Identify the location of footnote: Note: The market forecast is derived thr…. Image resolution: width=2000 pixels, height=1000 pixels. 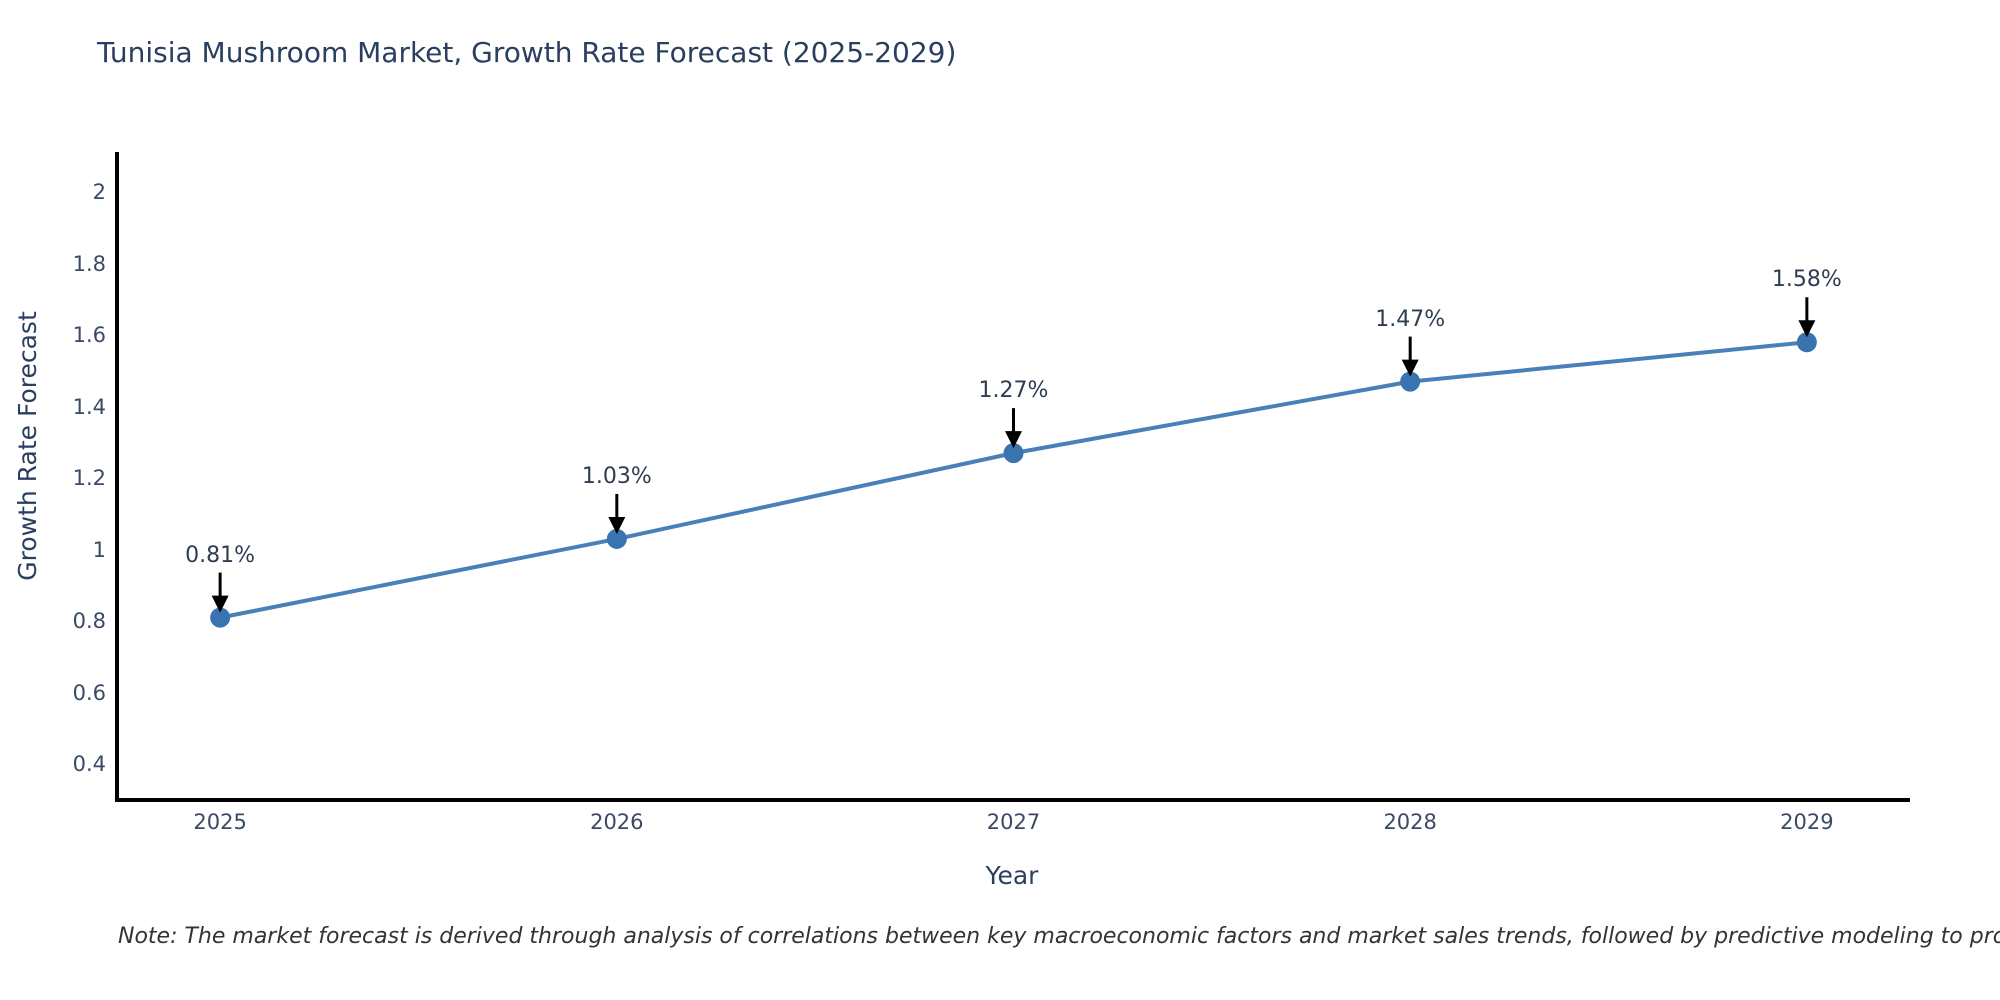
(1059, 936).